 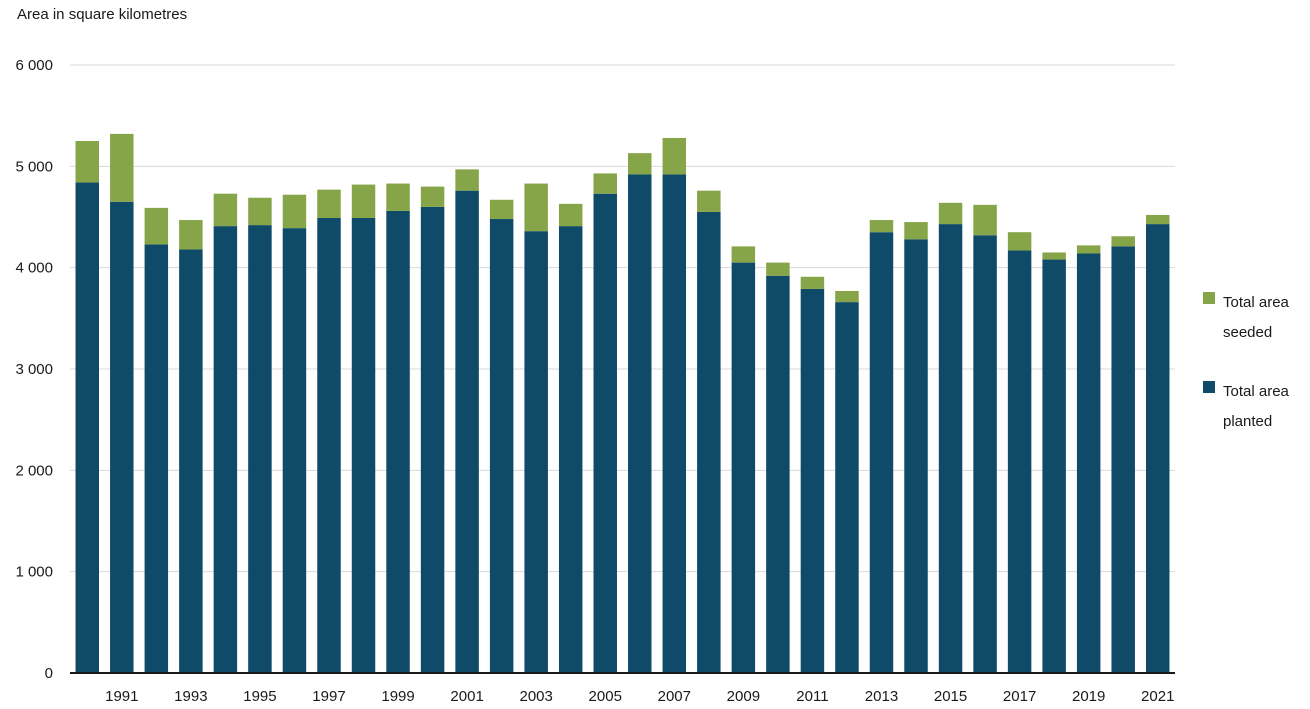 What do you see at coordinates (1256, 317) in the screenshot?
I see `legend-label-seeded: Total area seeded` at bounding box center [1256, 317].